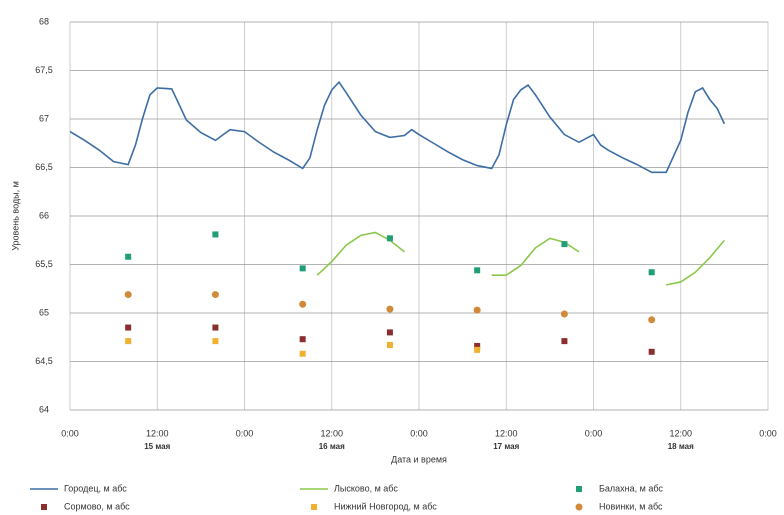 The height and width of the screenshot is (515, 784). Describe the element at coordinates (44, 21) in the screenshot. I see `y-tick-label: 68` at that location.